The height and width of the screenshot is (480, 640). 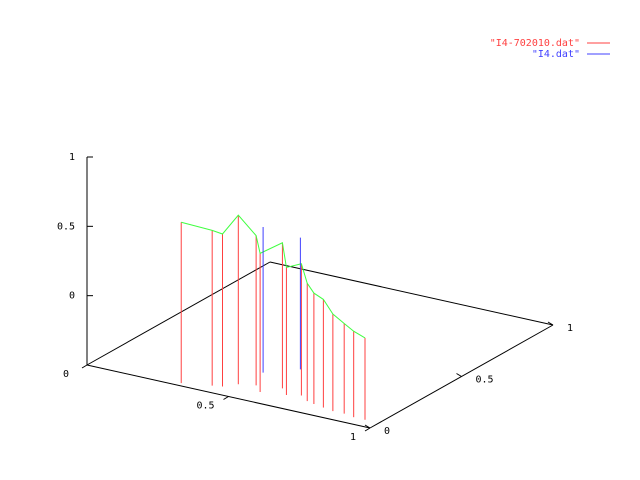 I want to click on x-tick-label: 0, so click(x=66, y=374).